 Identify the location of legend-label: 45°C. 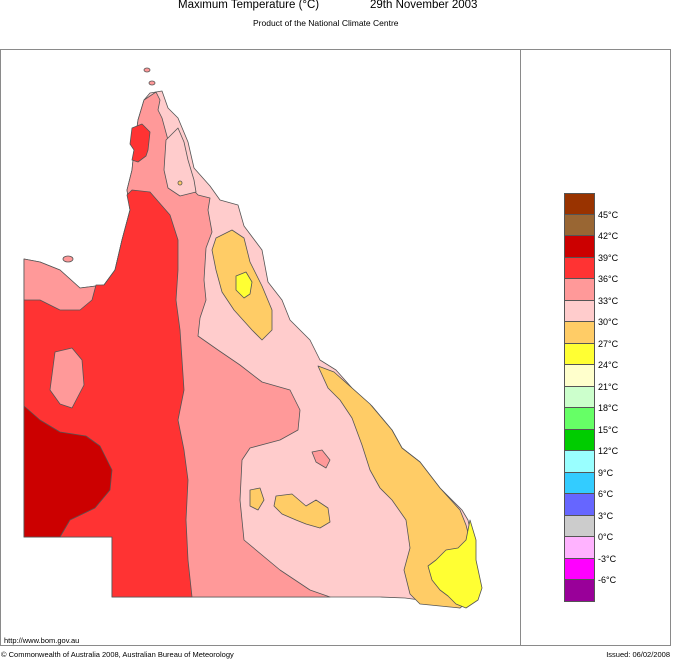
(608, 215).